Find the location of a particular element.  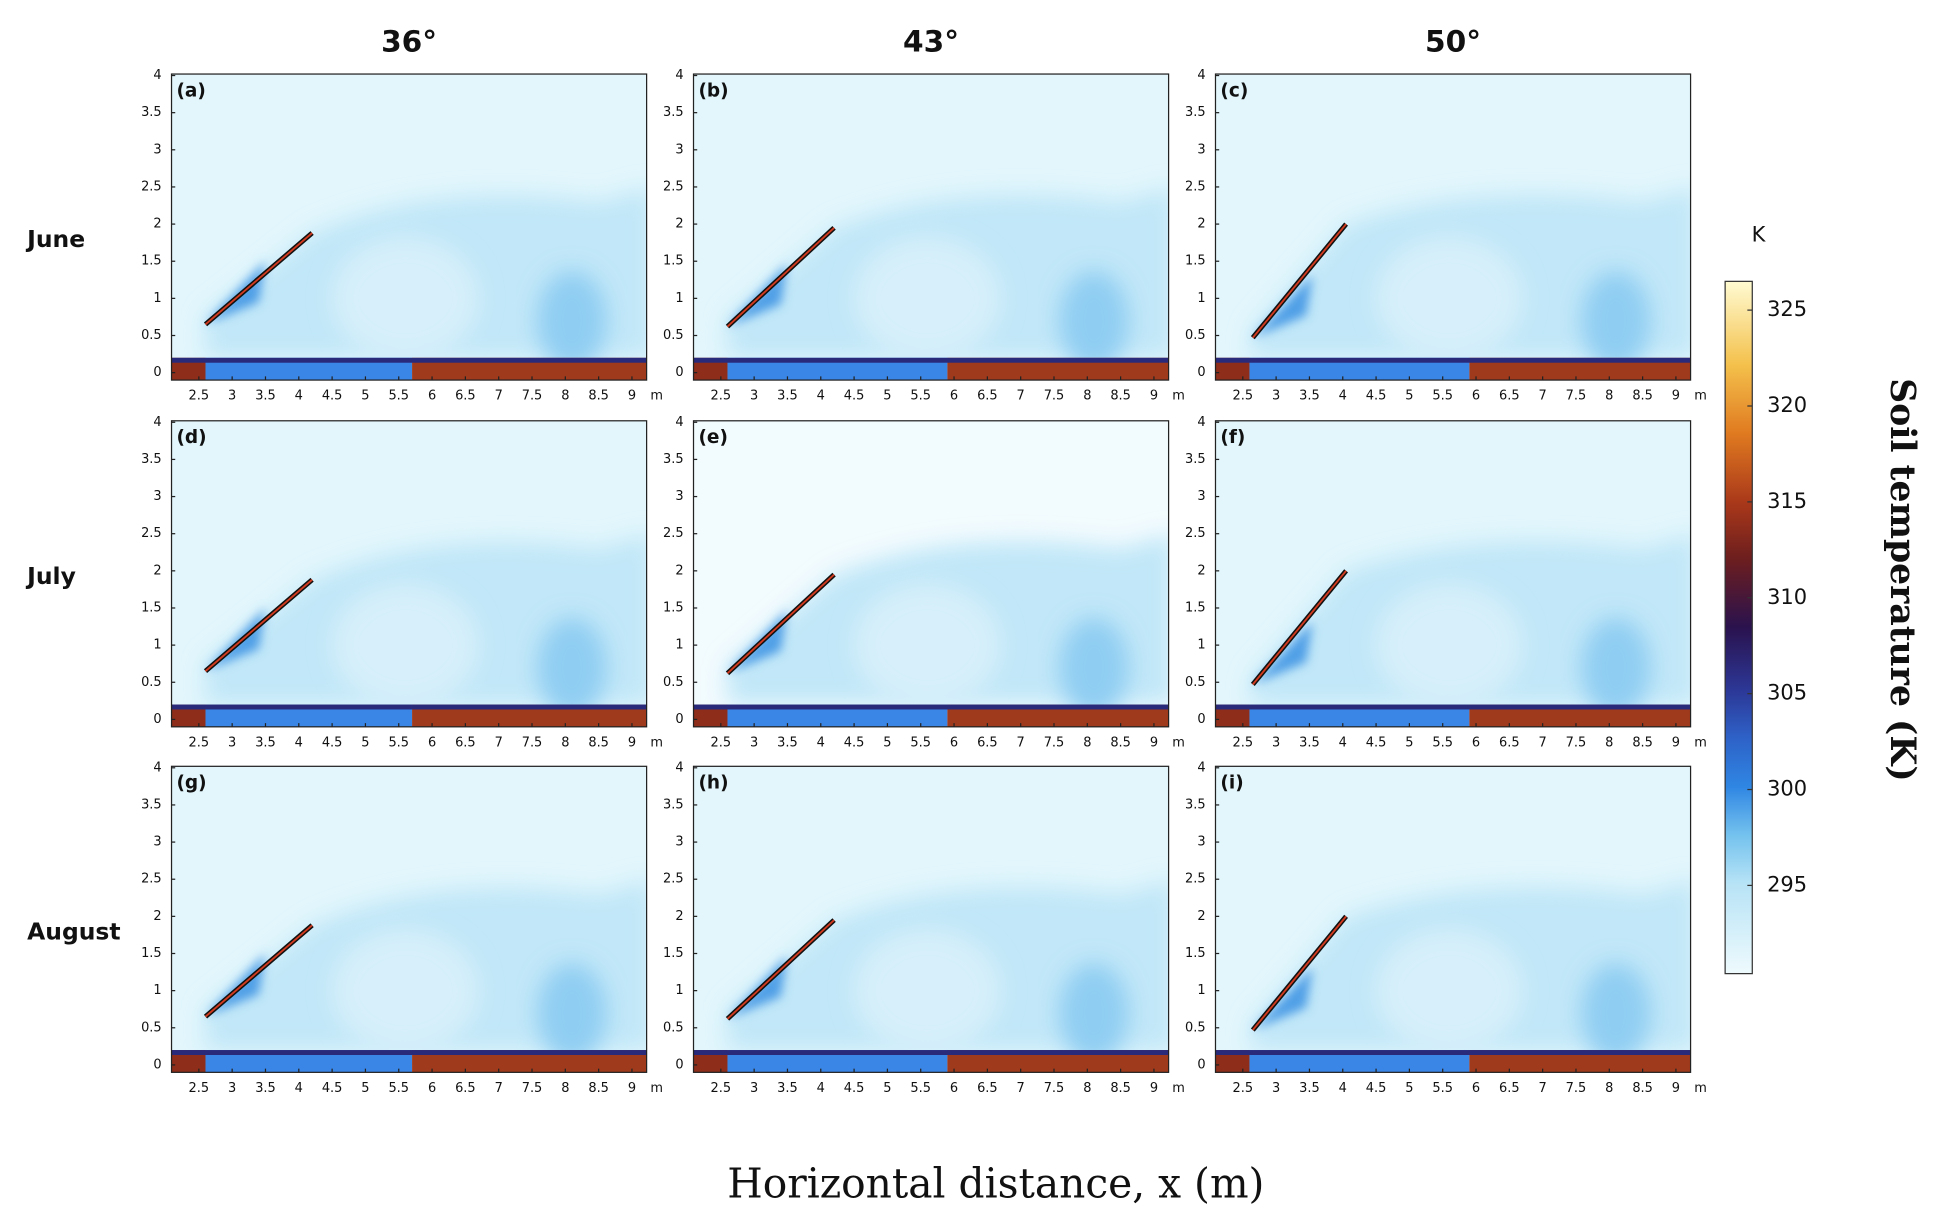

panel-label: (f) is located at coordinates (1232, 437).